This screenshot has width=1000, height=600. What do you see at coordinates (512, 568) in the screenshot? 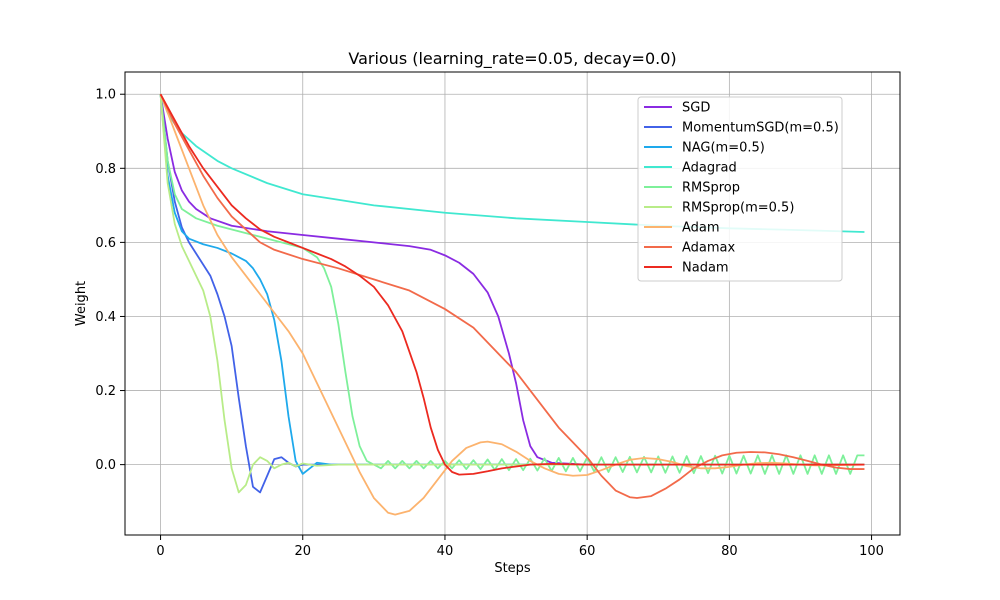
I see `x-axis-label: Steps` at bounding box center [512, 568].